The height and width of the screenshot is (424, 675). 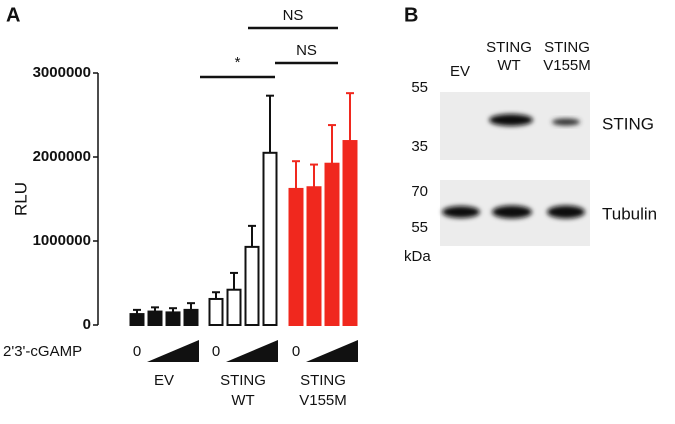 I want to click on panel-label: B, so click(x=411, y=15).